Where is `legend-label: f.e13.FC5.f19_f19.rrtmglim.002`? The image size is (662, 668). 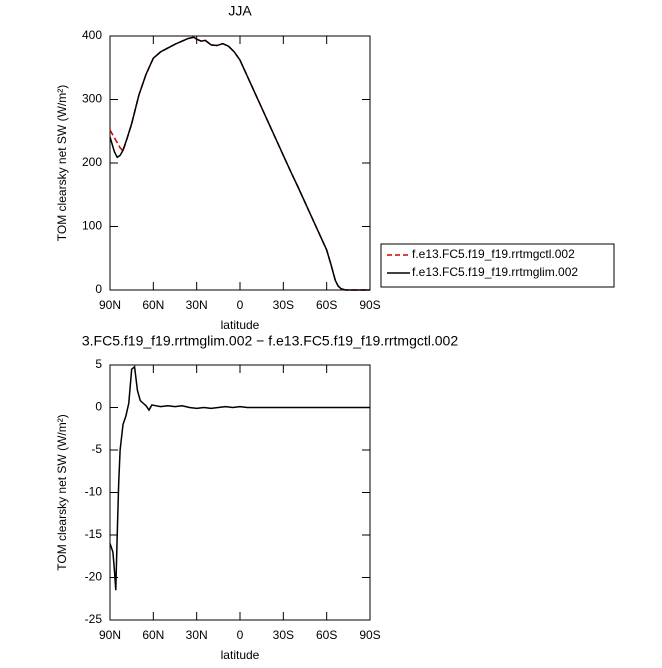
legend-label: f.e13.FC5.f19_f19.rrtmglim.002 is located at coordinates (495, 272).